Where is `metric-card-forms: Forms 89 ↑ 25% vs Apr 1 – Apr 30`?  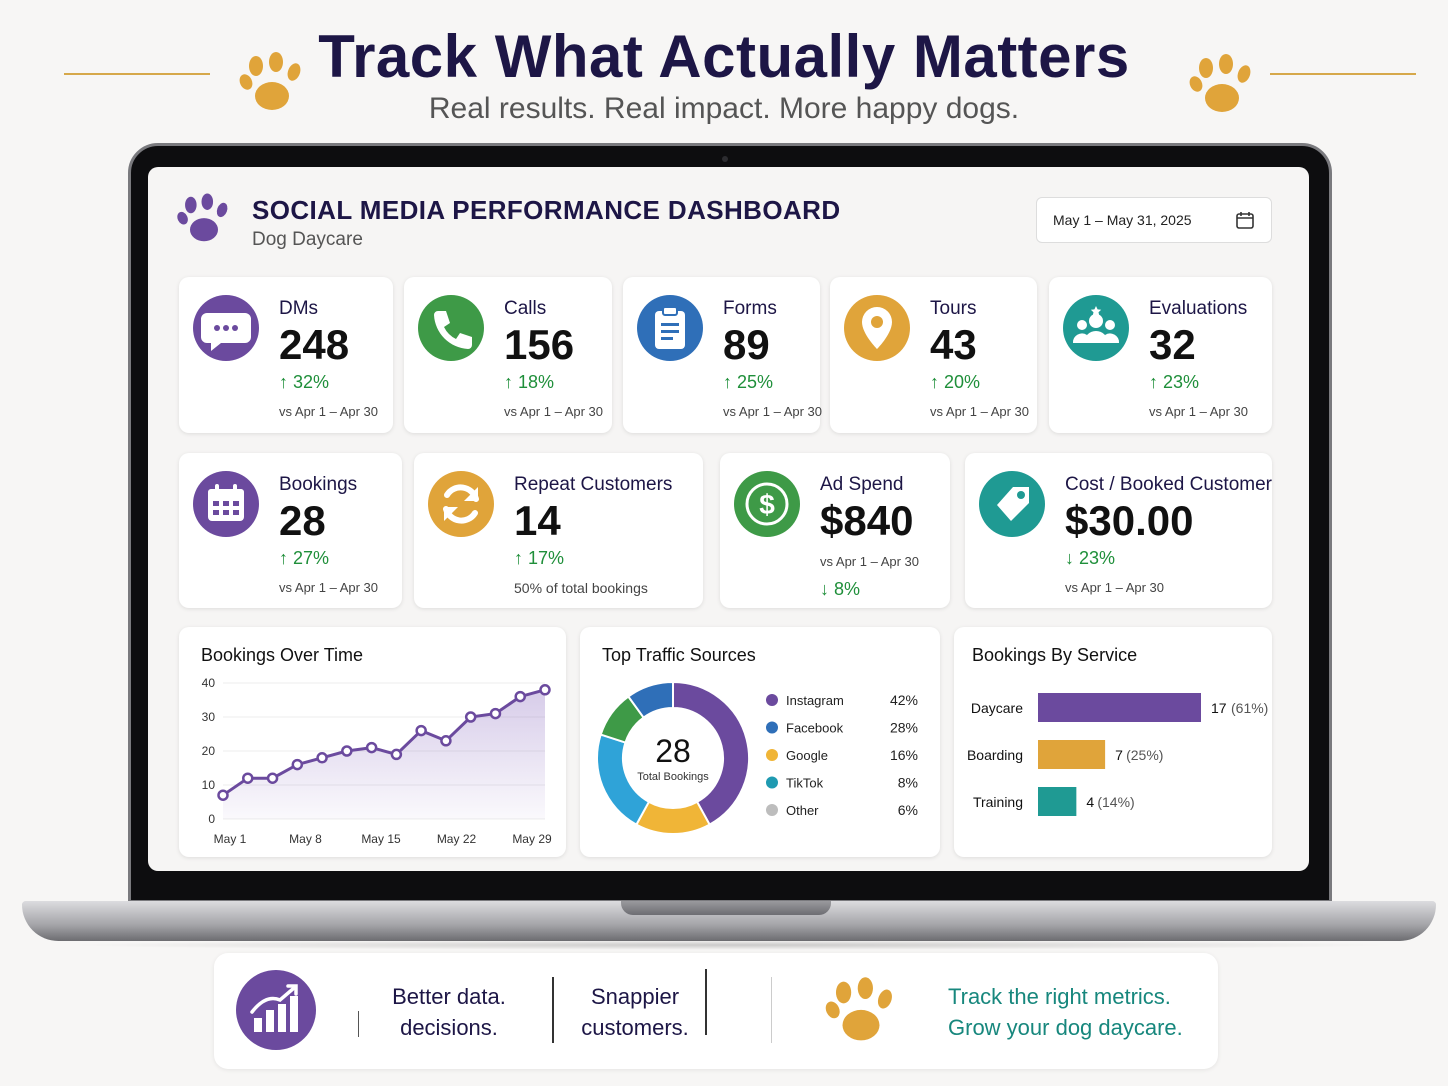
metric-card-forms: Forms 89 ↑ 25% vs Apr 1 – Apr 30 is located at coordinates (722, 355).